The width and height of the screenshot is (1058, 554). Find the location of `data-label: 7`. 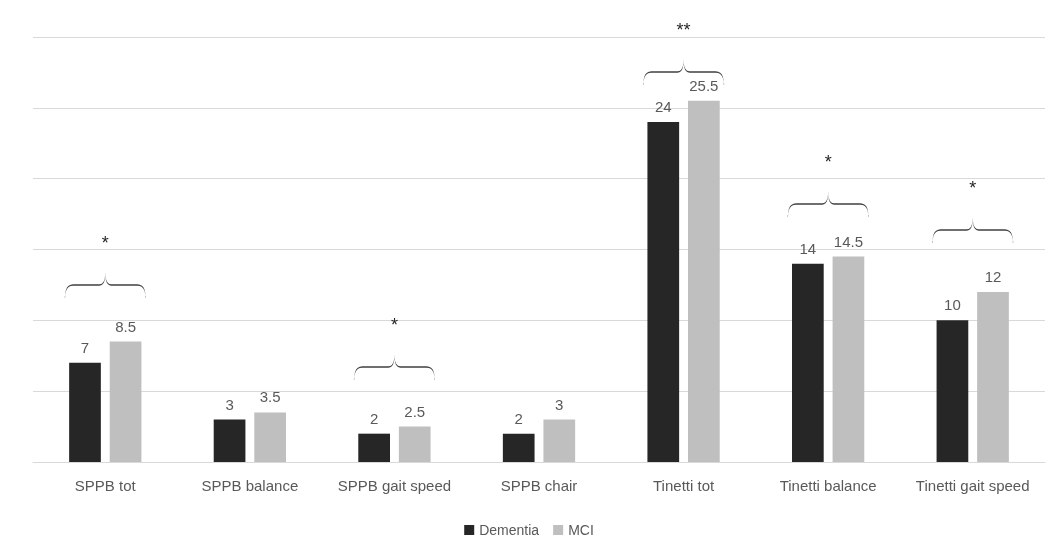

data-label: 7 is located at coordinates (85, 347).